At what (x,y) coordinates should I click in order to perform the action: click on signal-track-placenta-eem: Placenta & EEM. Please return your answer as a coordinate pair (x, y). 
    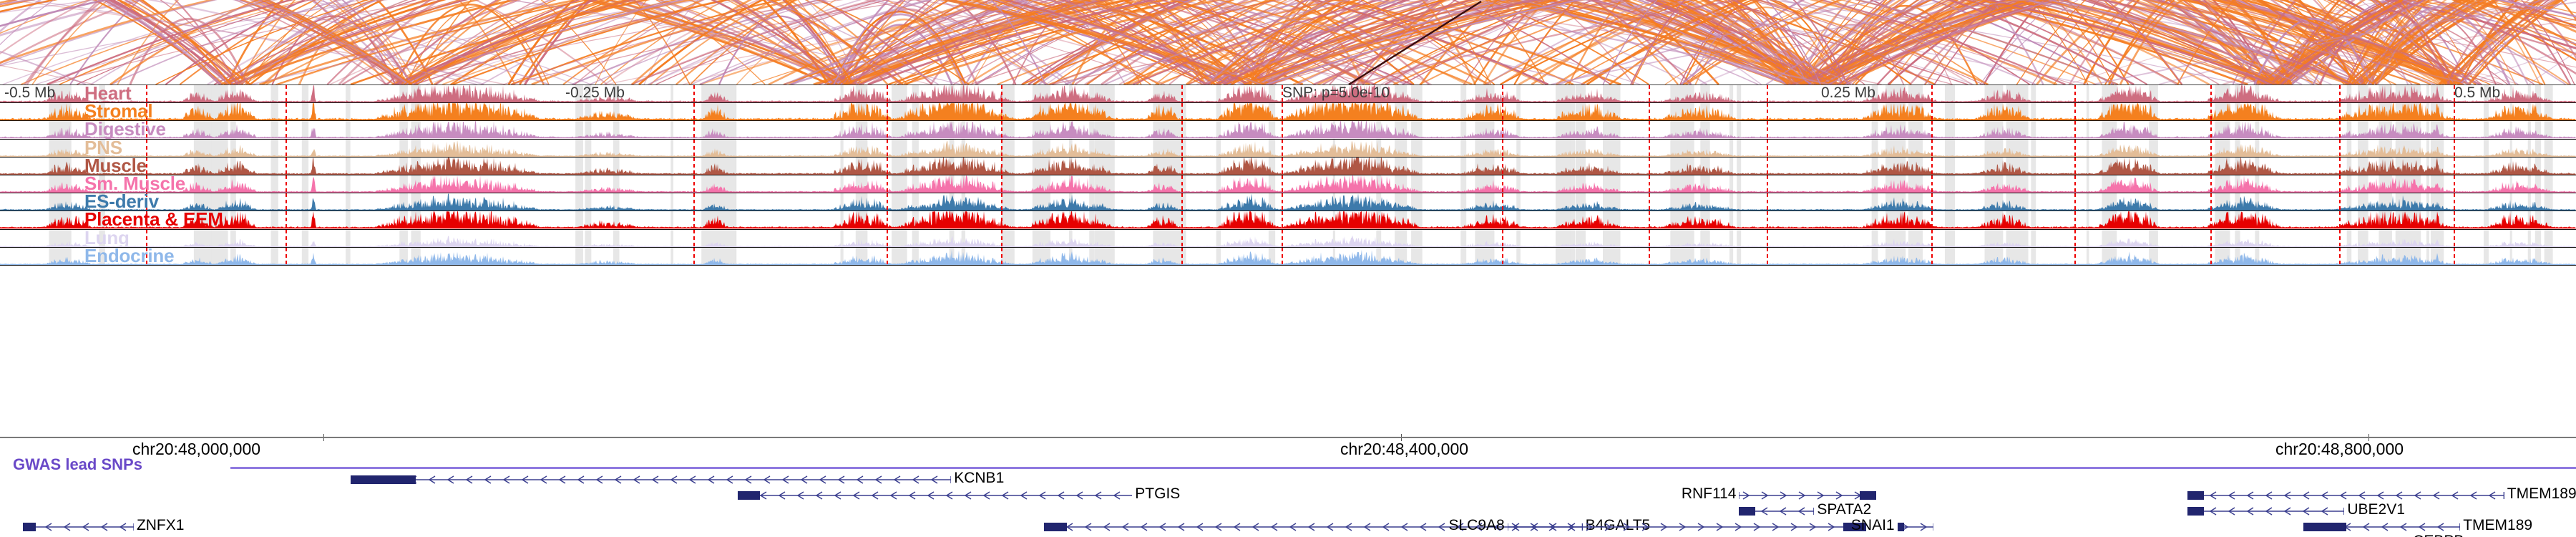
    Looking at the image, I should click on (1288, 220).